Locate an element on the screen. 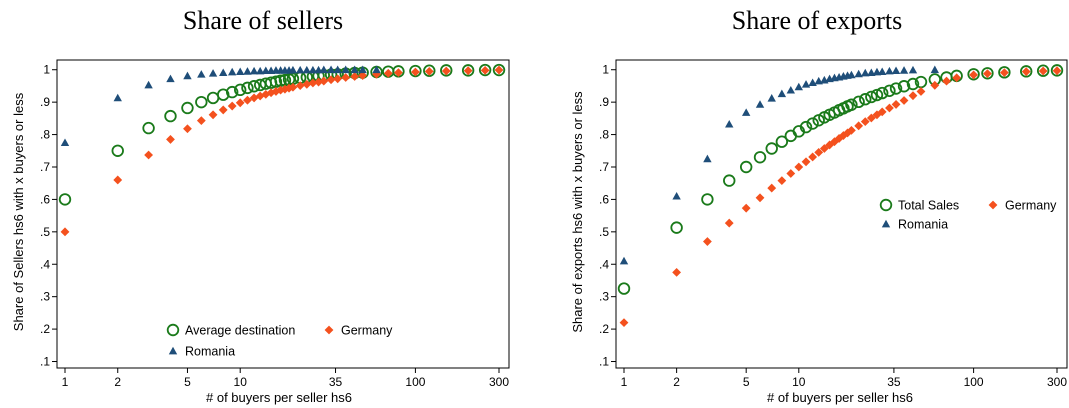 This screenshot has height=408, width=1069. legend: Average destination Germany Romania is located at coordinates (279, 341).